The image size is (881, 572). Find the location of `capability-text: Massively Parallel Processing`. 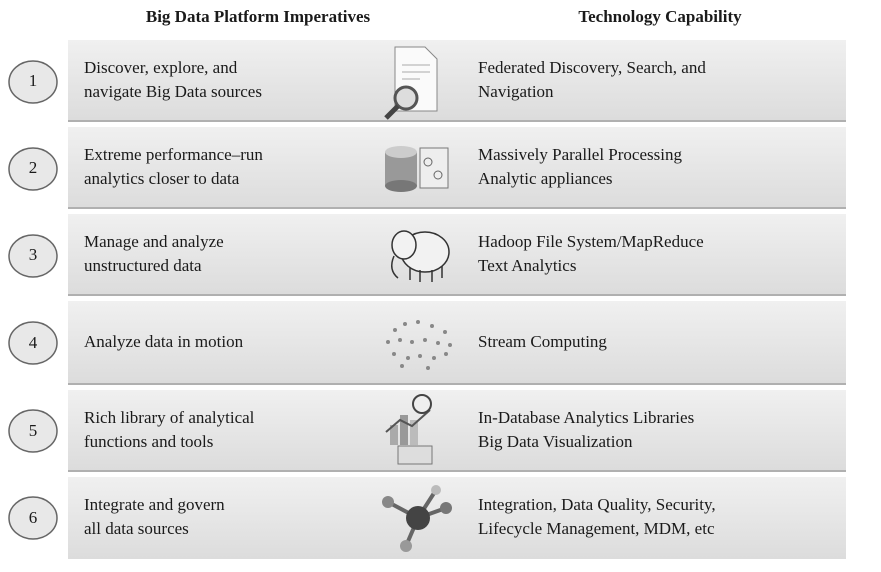

capability-text: Massively Parallel Processing is located at coordinates (580, 154).